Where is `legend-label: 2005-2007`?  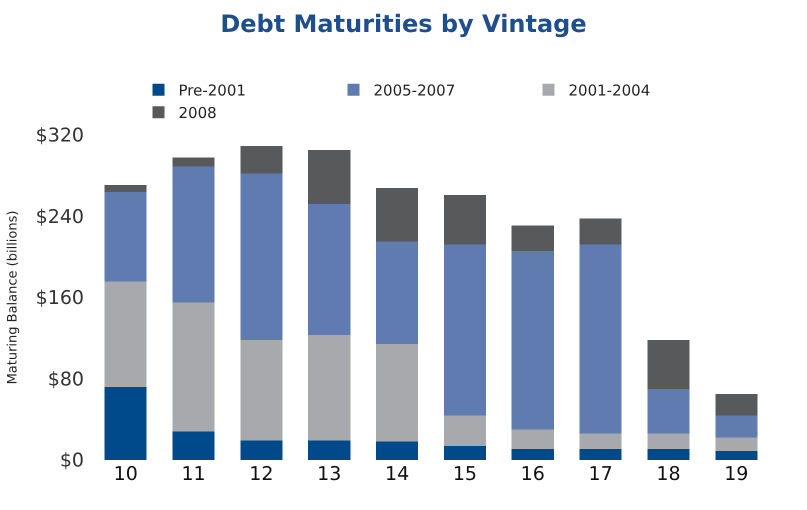
legend-label: 2005-2007 is located at coordinates (415, 91).